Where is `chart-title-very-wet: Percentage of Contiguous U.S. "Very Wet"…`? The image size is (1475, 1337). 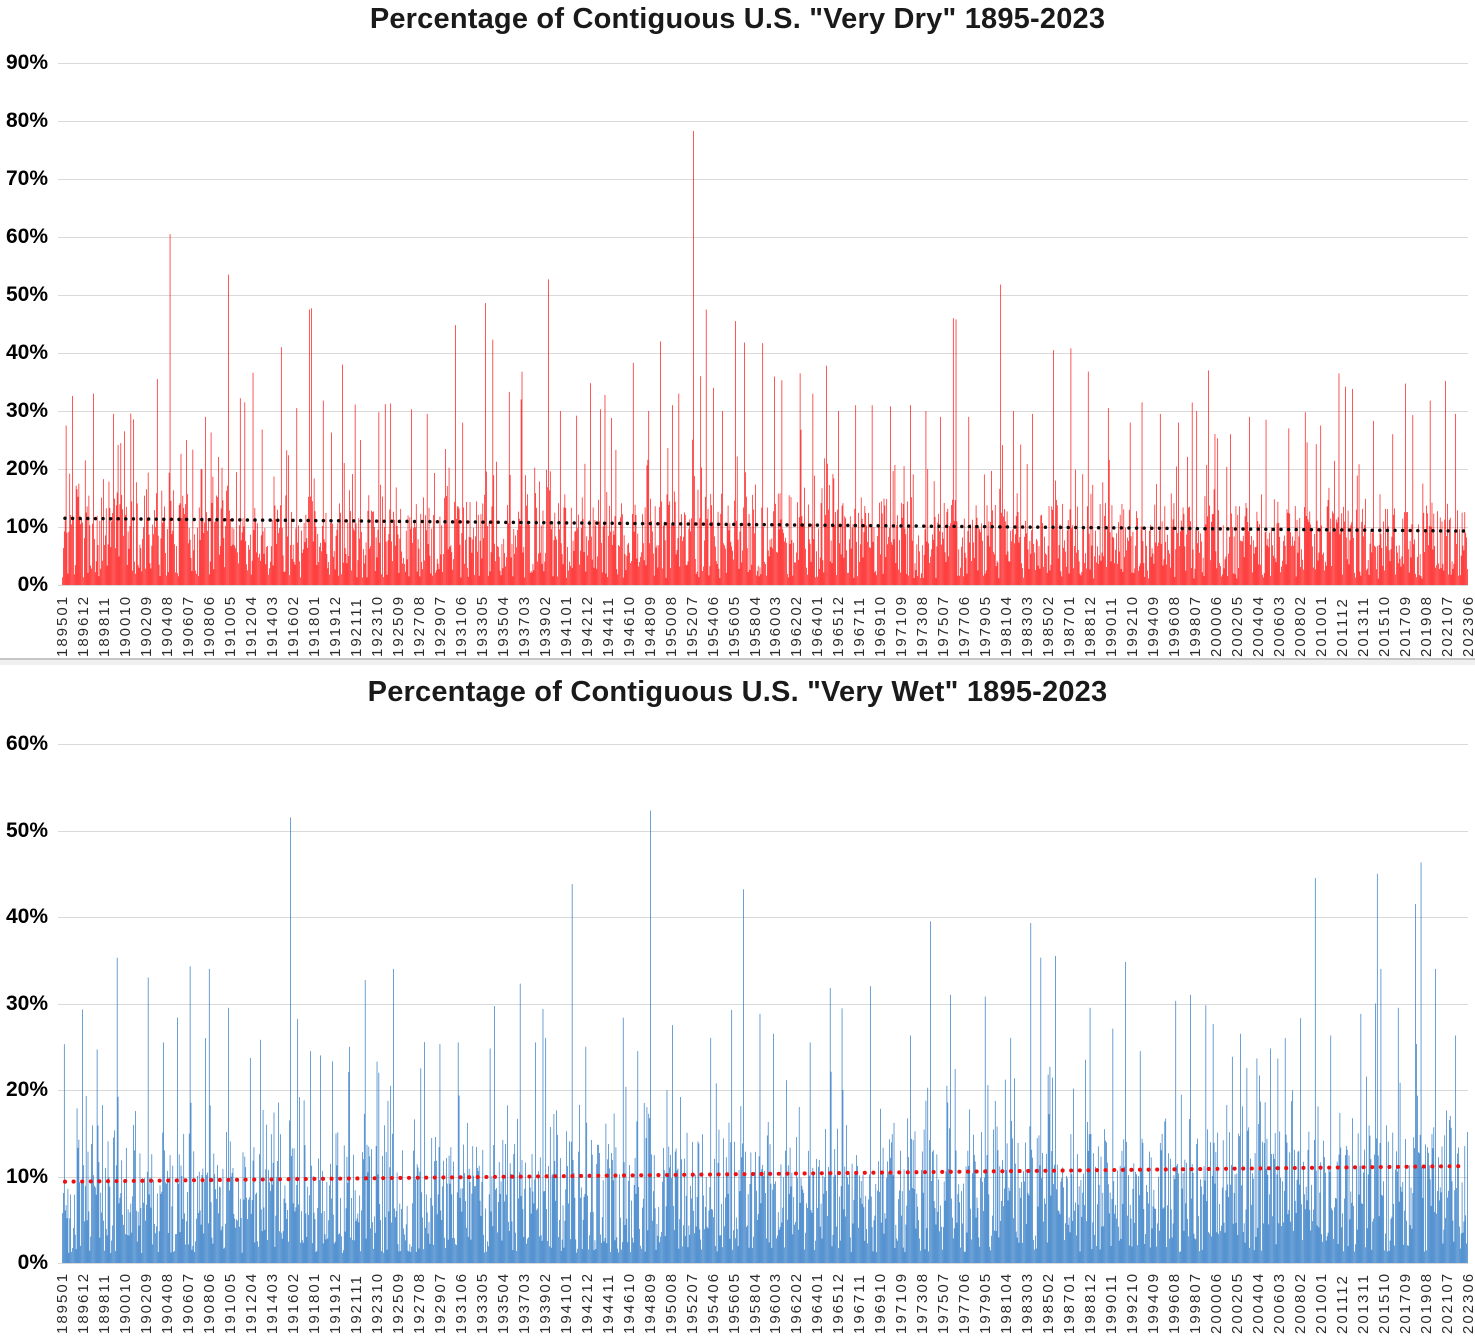 chart-title-very-wet: Percentage of Contiguous U.S. "Very Wet"… is located at coordinates (737, 692).